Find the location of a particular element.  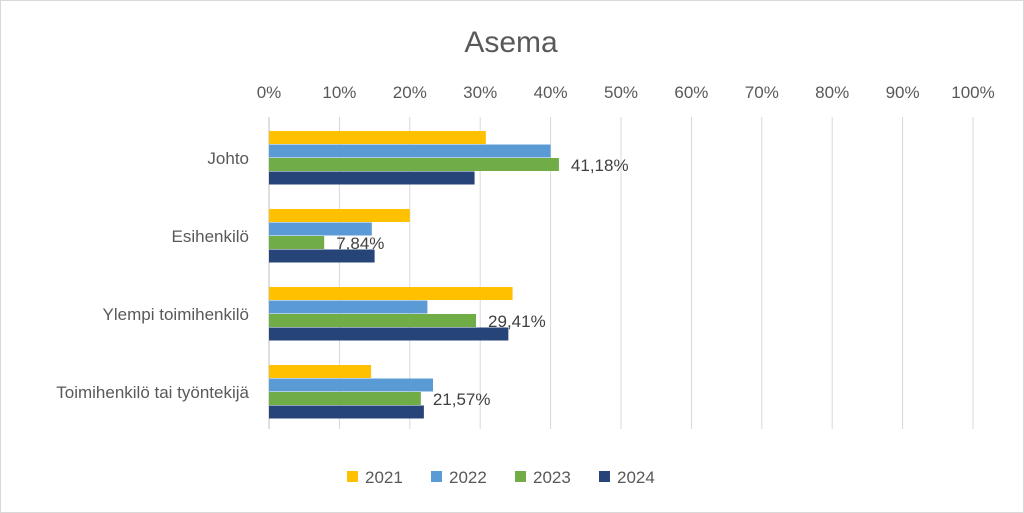

legend-swatch-2024 is located at coordinates (604, 476).